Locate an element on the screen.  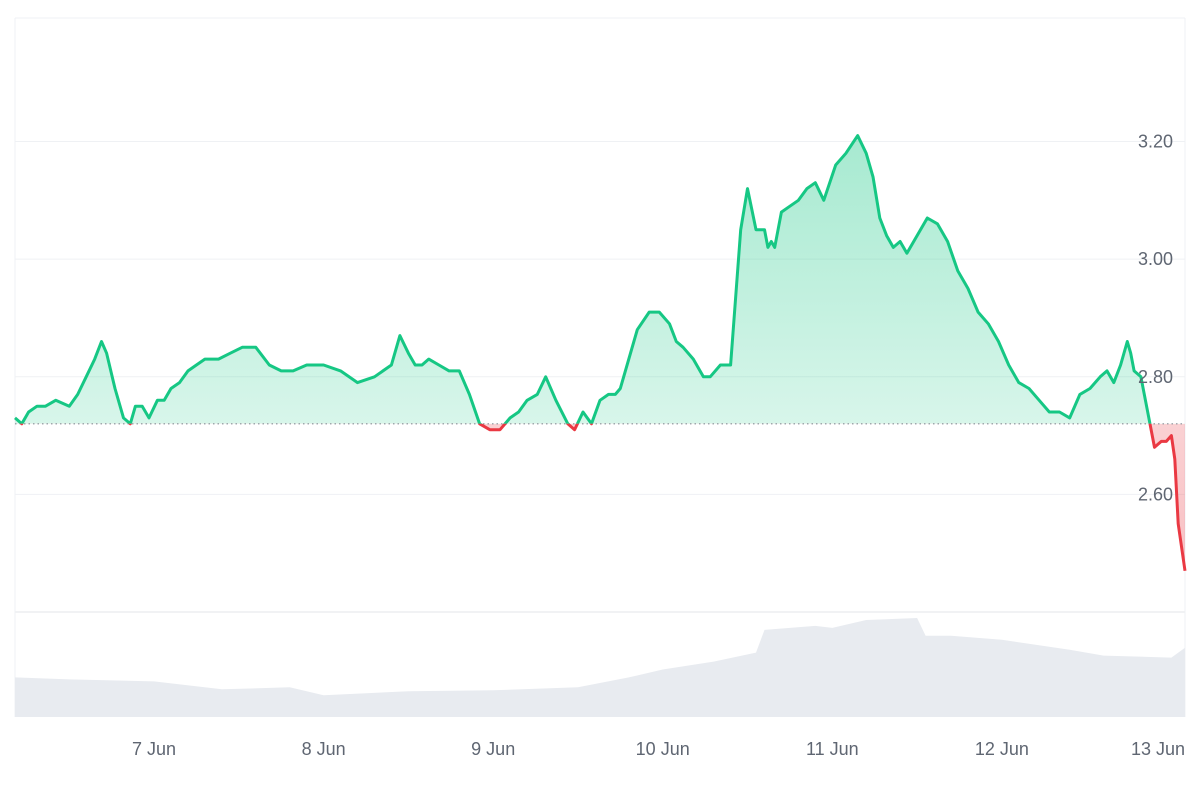
volume-area-group is located at coordinates (600, 667).